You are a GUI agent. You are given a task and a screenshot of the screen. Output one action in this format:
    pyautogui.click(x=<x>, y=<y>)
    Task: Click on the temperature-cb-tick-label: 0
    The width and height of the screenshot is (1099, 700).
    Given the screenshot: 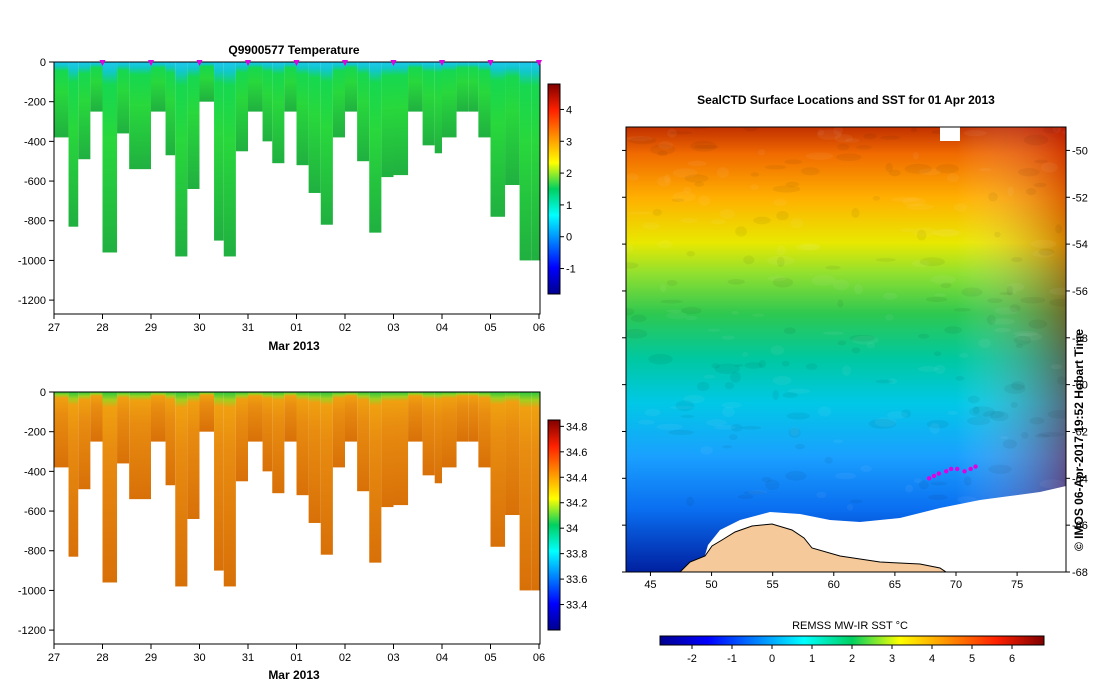 What is the action you would take?
    pyautogui.click(x=569, y=238)
    